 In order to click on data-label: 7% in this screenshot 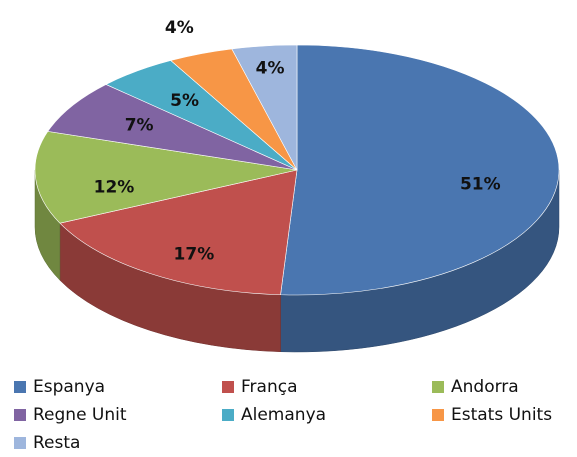, I will do `click(139, 125)`.